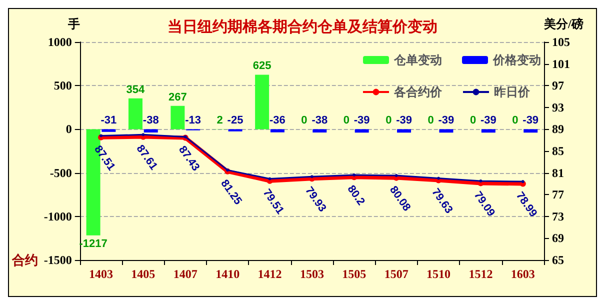  I want to click on y2-tick-label: 69, so click(558, 238).